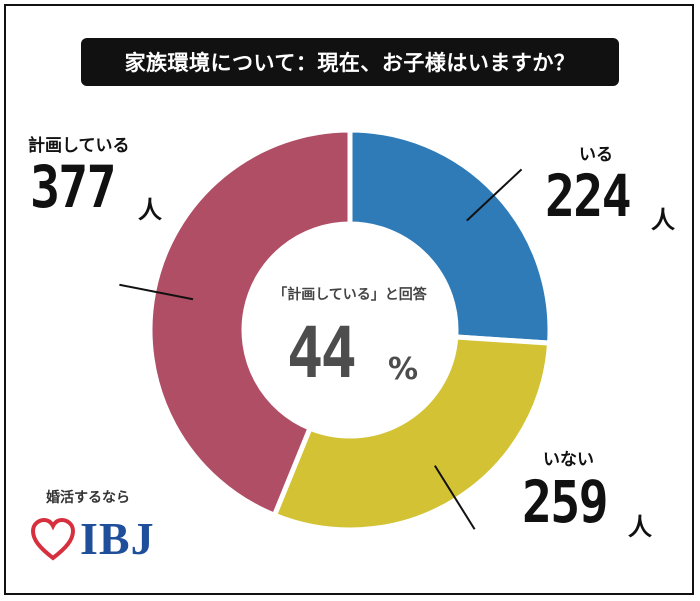 This screenshot has width=700, height=601. Describe the element at coordinates (150, 210) in the screenshot. I see `slice-unit-keikaku: 人` at that location.